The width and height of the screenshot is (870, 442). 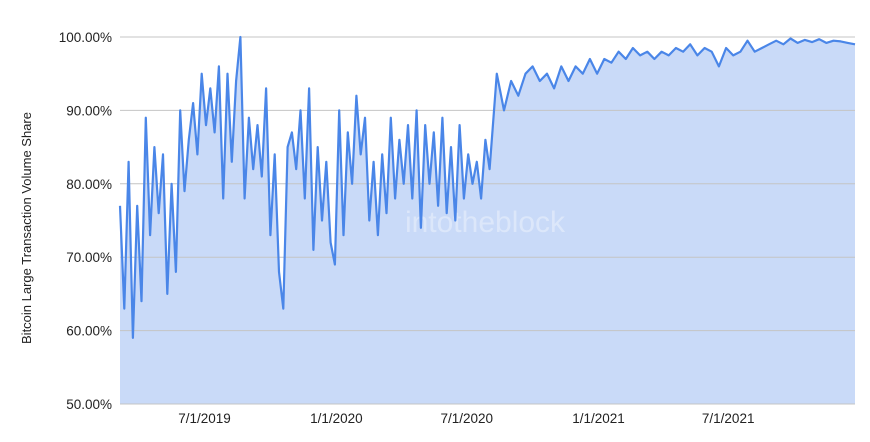 What do you see at coordinates (598, 418) in the screenshot?
I see `x-tick-label: 1/1/2021` at bounding box center [598, 418].